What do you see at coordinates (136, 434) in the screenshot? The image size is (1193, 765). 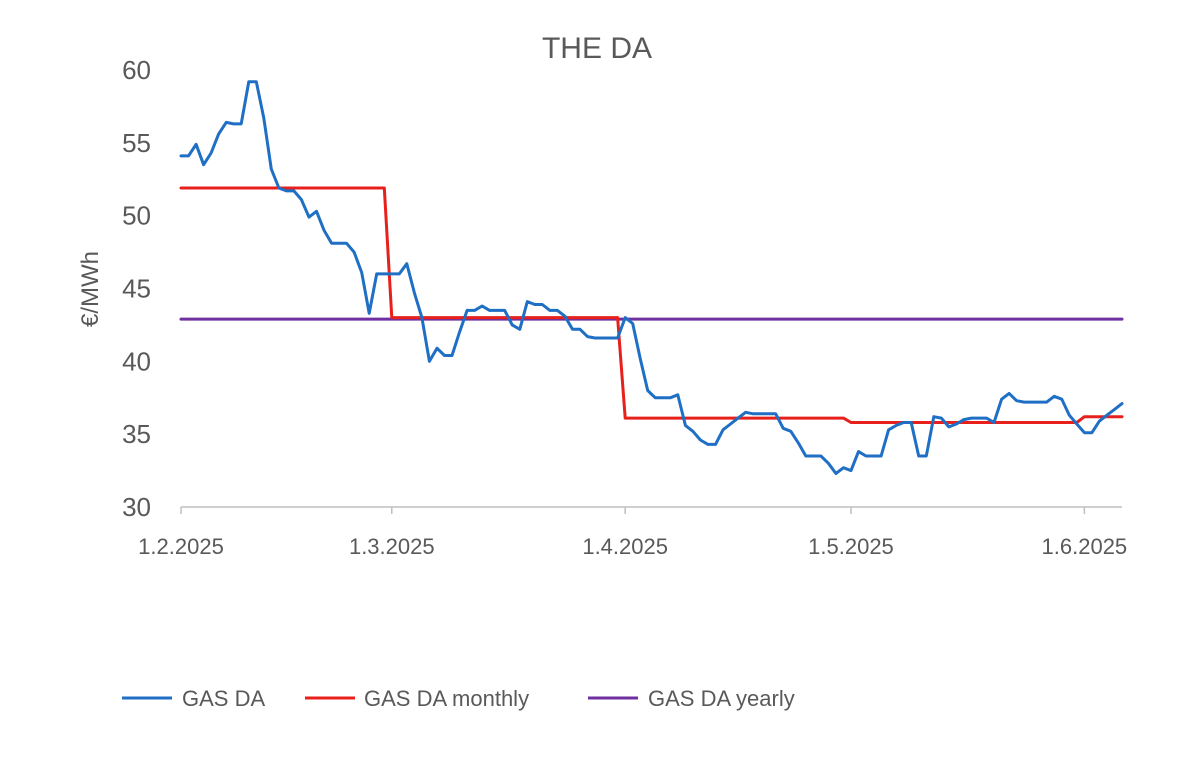 I see `y-tick-label: 35` at bounding box center [136, 434].